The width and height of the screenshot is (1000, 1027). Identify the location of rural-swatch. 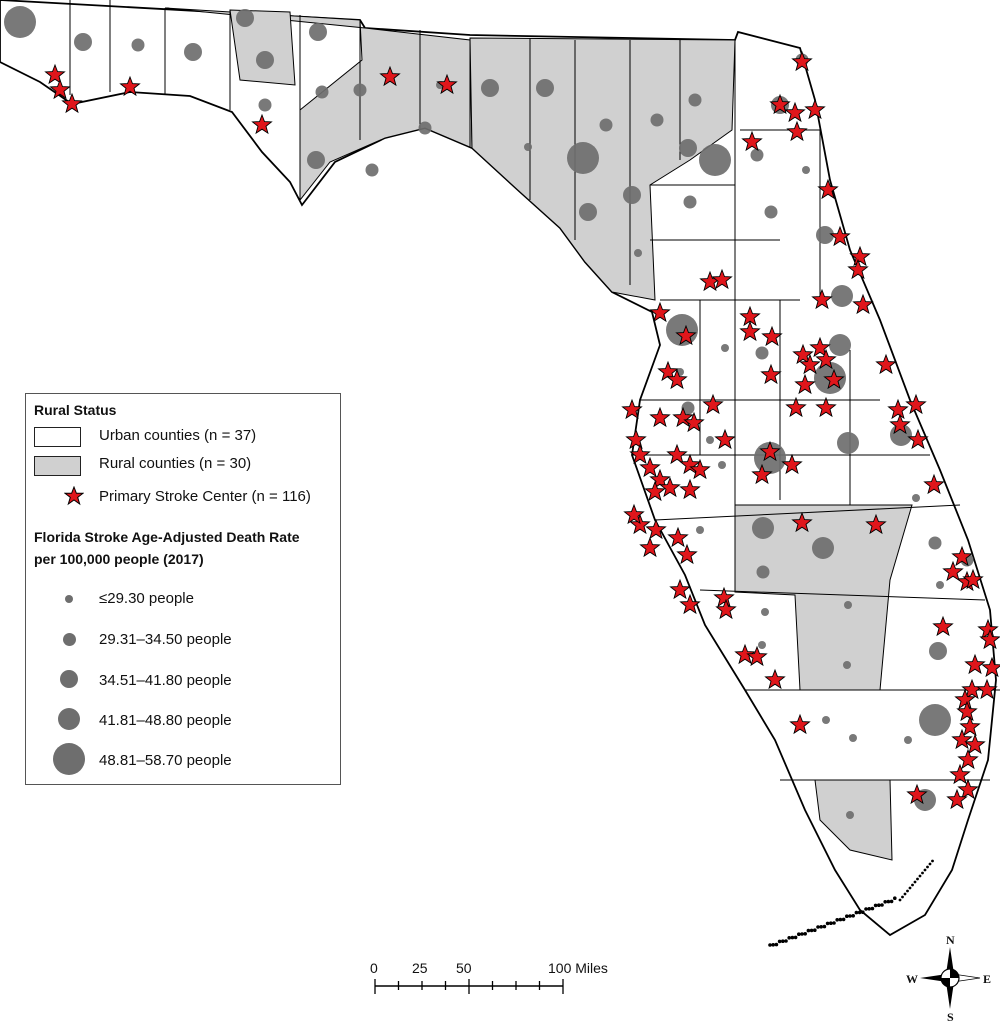
(57, 466).